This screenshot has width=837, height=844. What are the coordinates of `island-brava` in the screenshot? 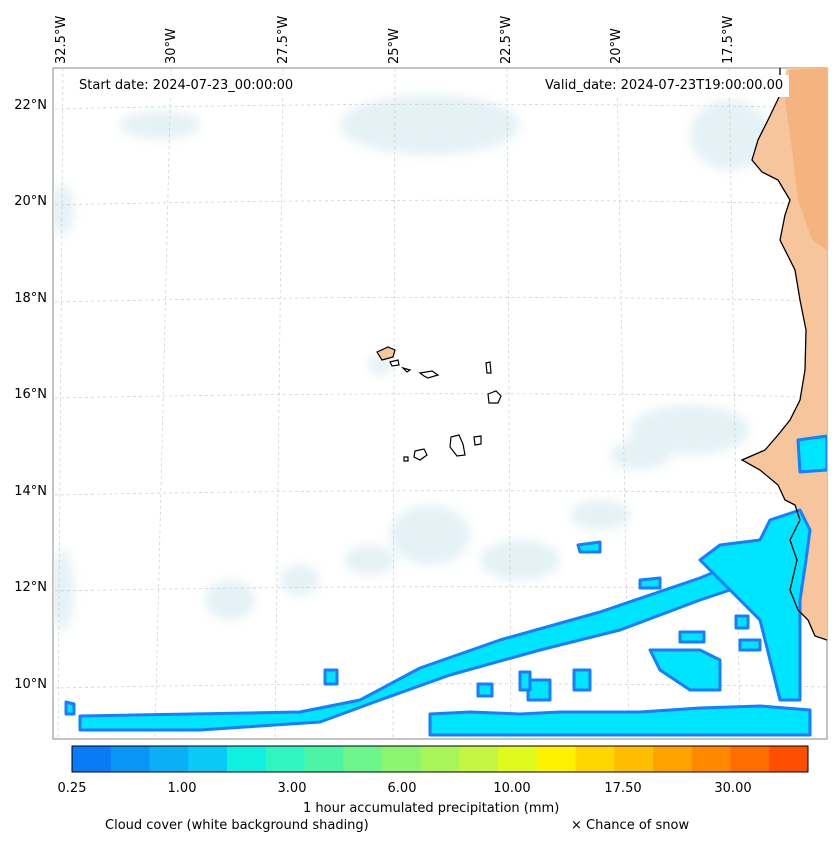 It's located at (406, 459).